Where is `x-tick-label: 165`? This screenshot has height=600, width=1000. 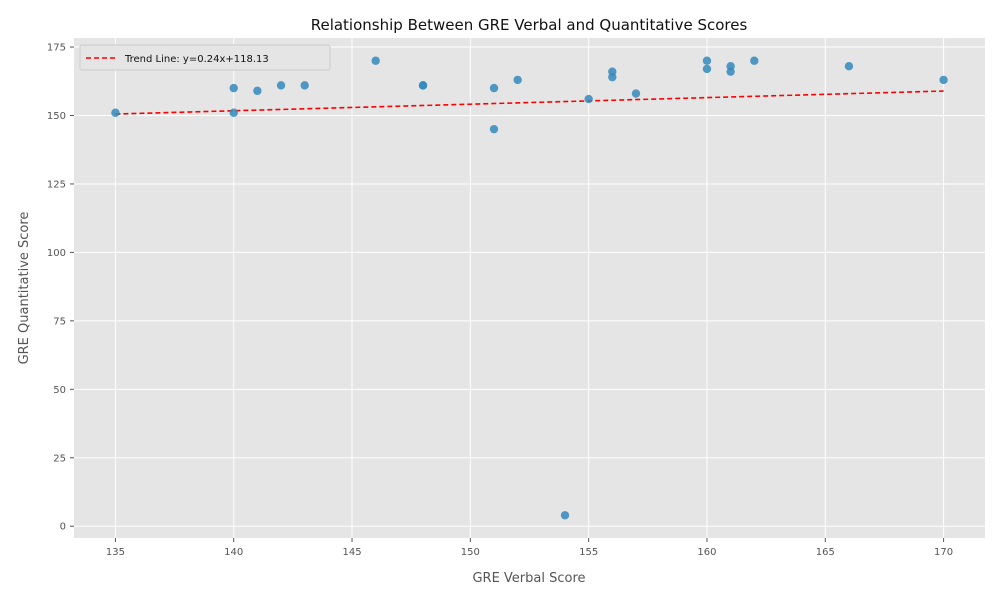
x-tick-label: 165 is located at coordinates (825, 552).